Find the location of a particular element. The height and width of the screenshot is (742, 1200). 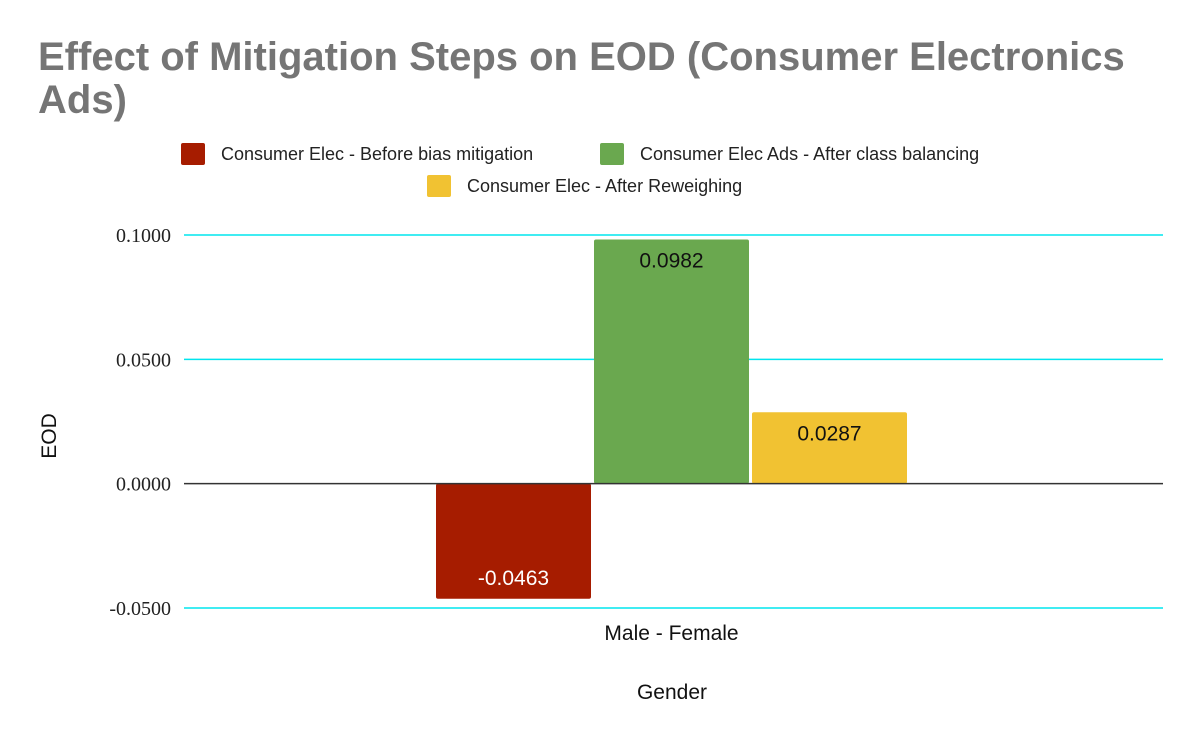

y-tick-label: -0.0500 is located at coordinates (140, 609).